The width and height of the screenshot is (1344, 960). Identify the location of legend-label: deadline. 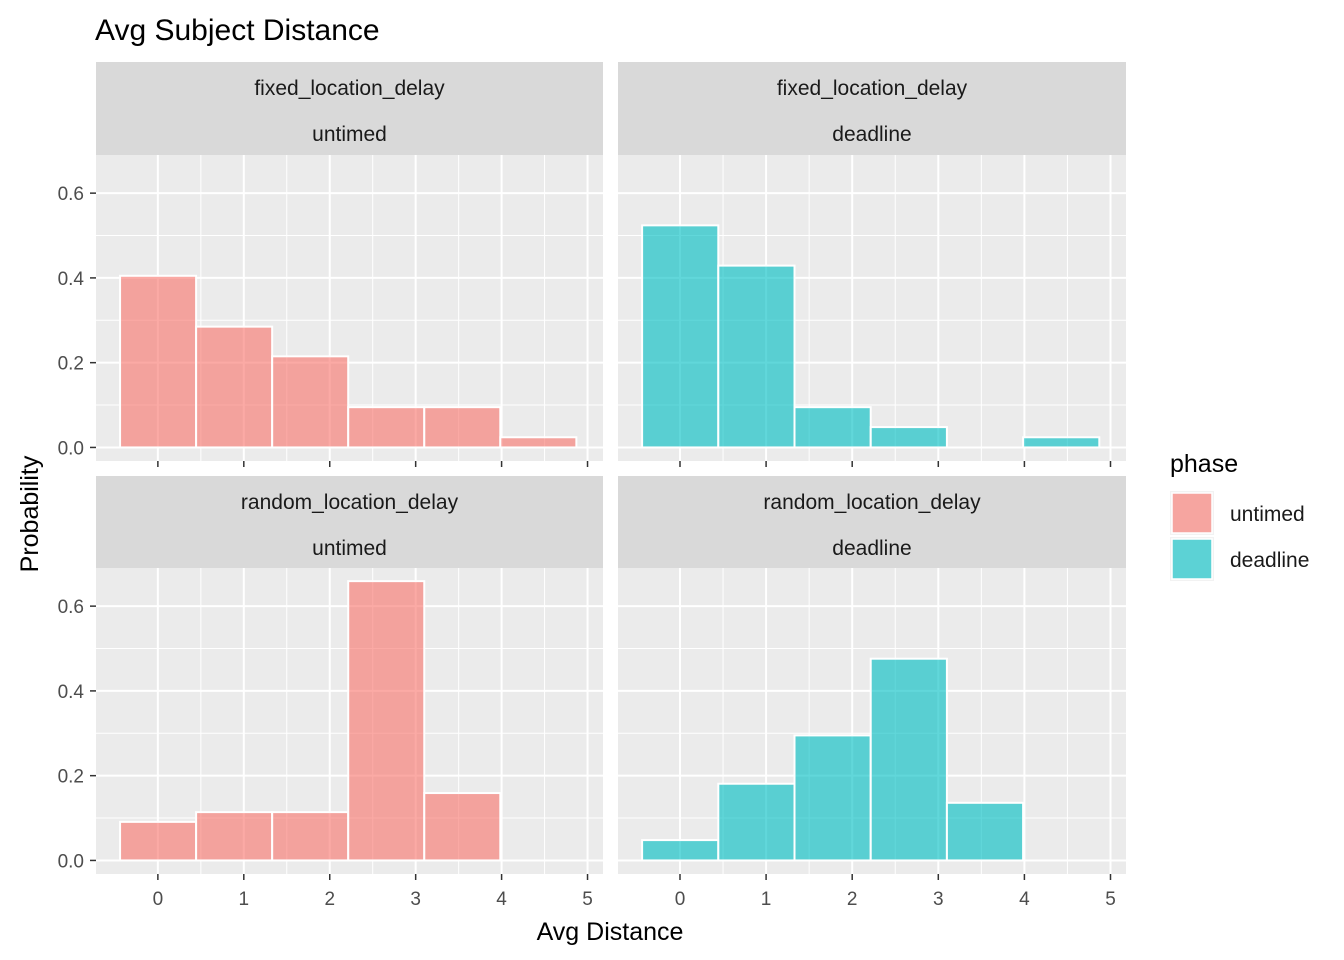
(1269, 560).